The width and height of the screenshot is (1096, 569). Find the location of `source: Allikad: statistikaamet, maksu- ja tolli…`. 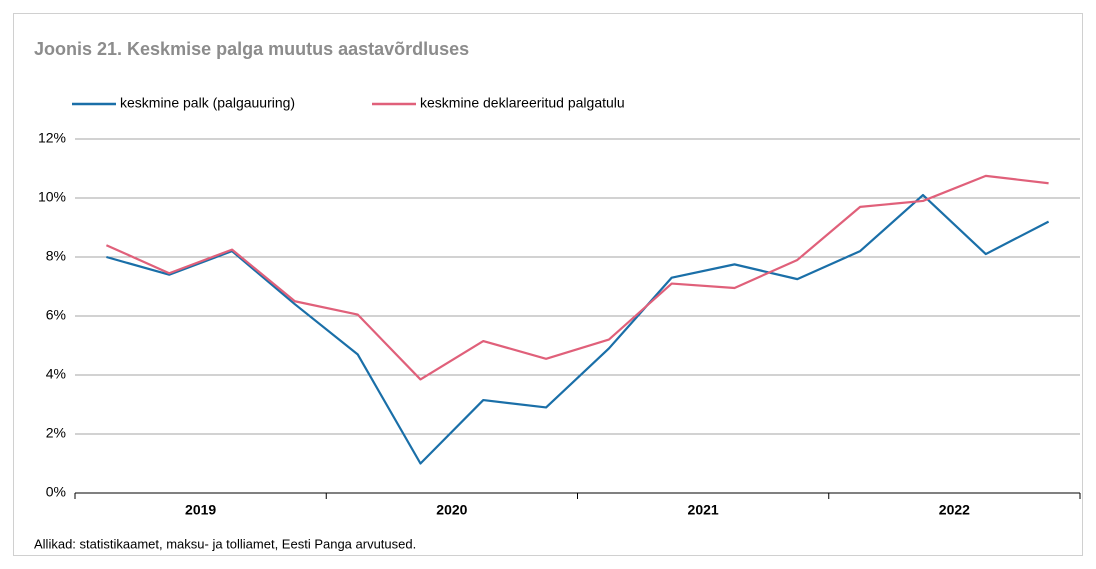

source: Allikad: statistikaamet, maksu- ja tolli… is located at coordinates (225, 543).